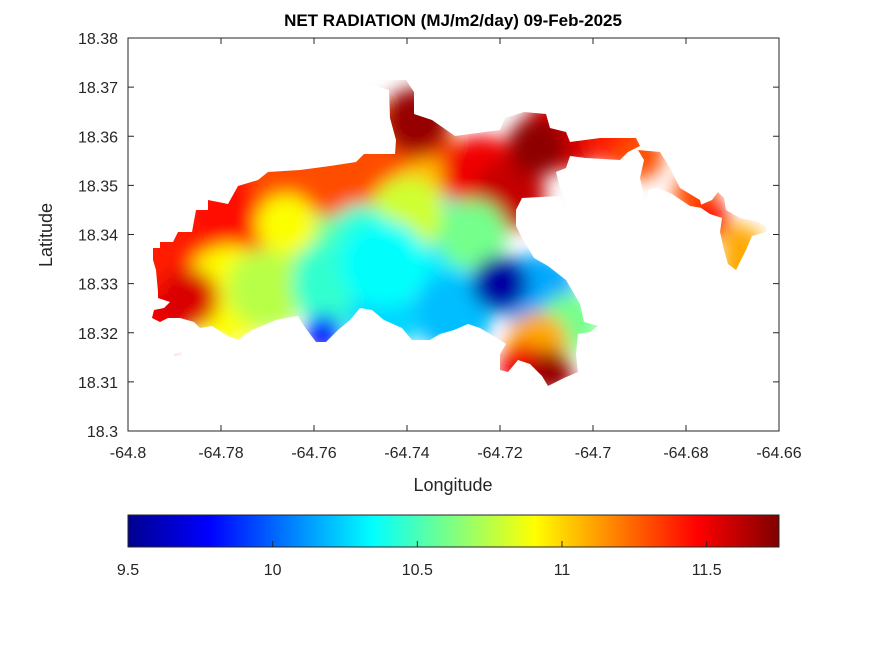 This screenshot has height=656, width=875. Describe the element at coordinates (98, 88) in the screenshot. I see `y-tick-label: 18.37` at that location.